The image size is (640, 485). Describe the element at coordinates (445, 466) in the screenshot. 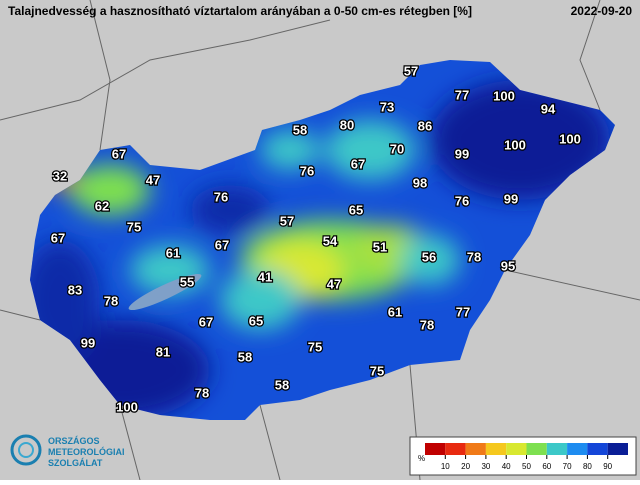

I see `legend-tick-label: 10` at that location.